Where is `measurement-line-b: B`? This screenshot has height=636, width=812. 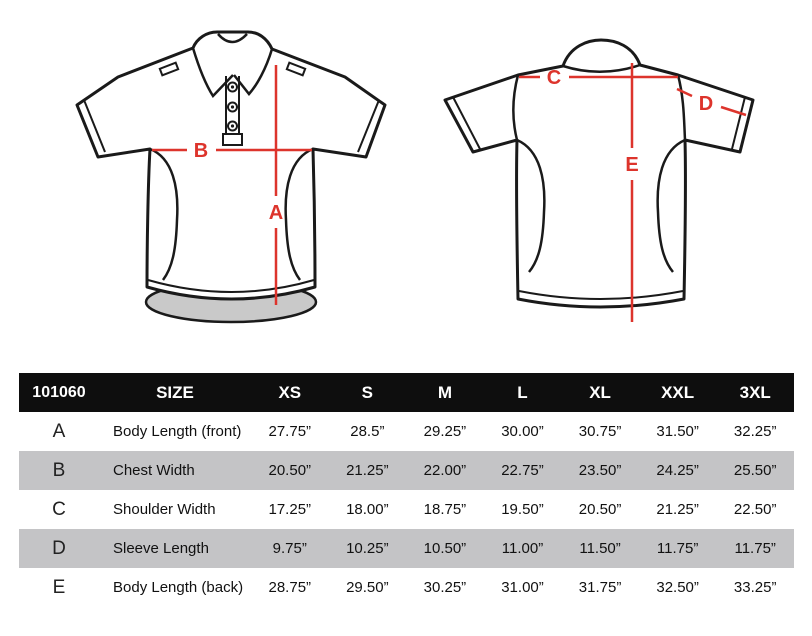 measurement-line-b: B is located at coordinates (232, 151).